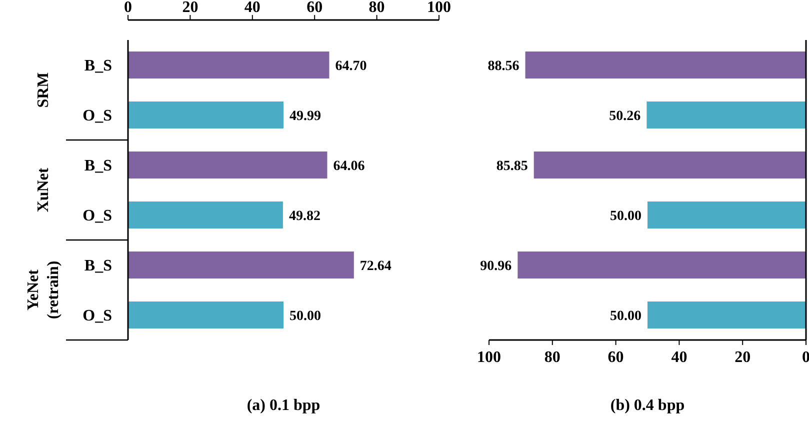 The image size is (809, 425). What do you see at coordinates (625, 116) in the screenshot?
I see `data-label: 50.26` at bounding box center [625, 116].